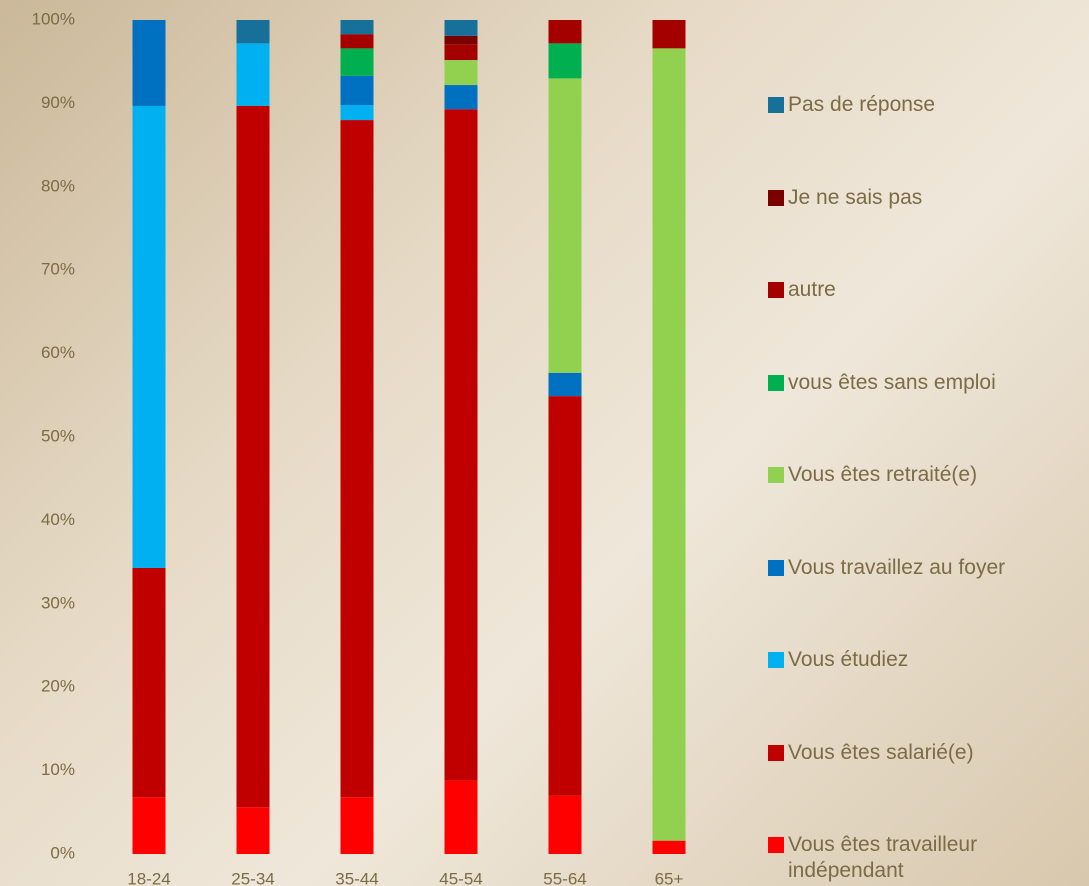 This screenshot has height=886, width=1089. I want to click on legend-item: autre, so click(918, 290).